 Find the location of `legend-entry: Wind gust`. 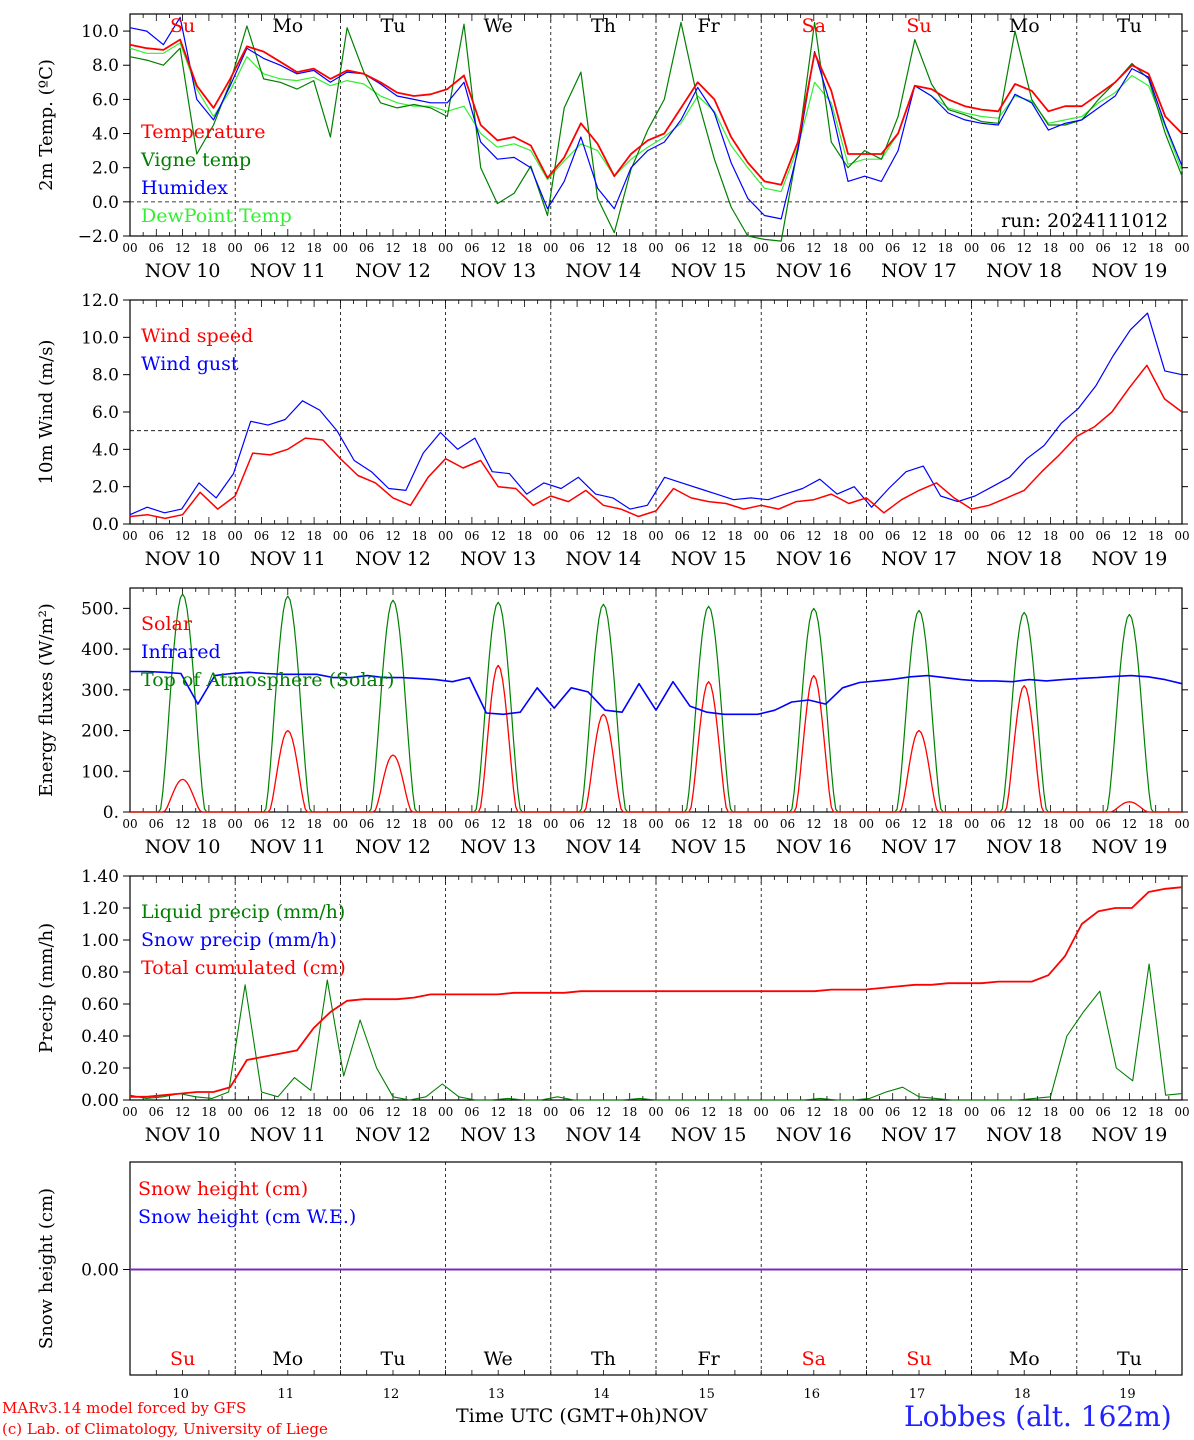

legend-entry: Wind gust is located at coordinates (190, 364).